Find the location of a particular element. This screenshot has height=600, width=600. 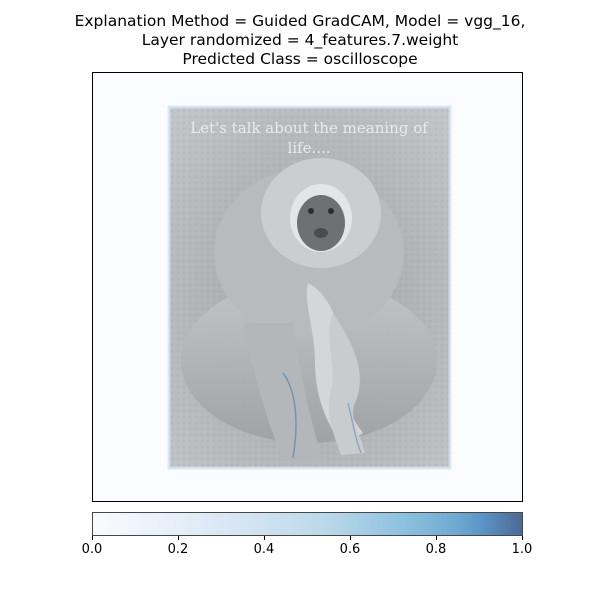

colorbar-tick-label: 0.8 is located at coordinates (436, 549).